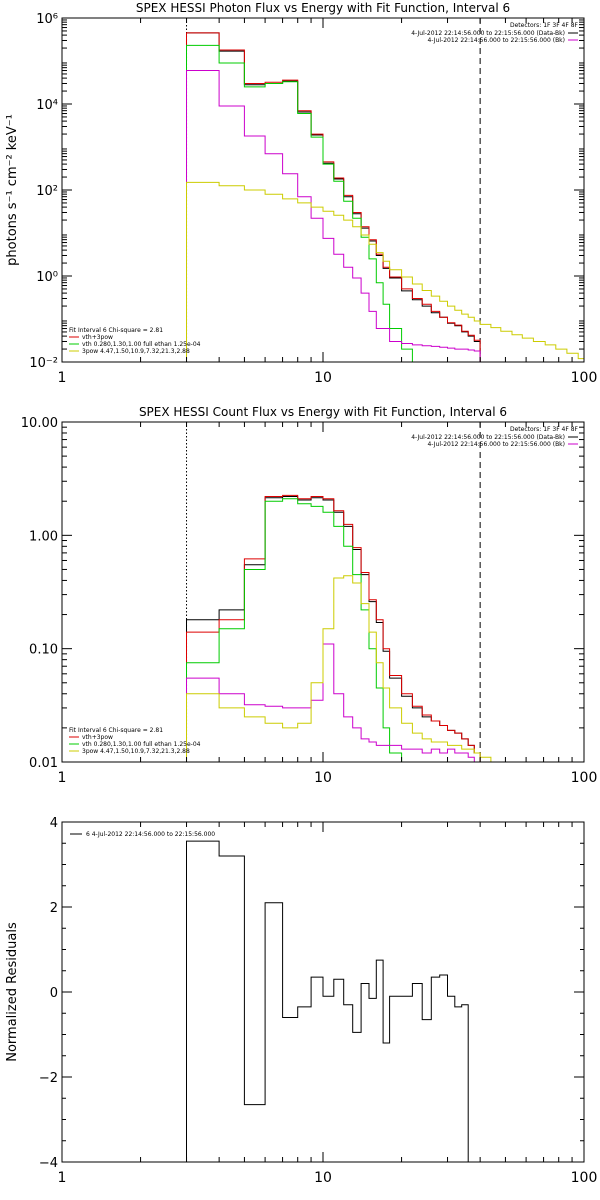  What do you see at coordinates (39, 423) in the screenshot?
I see `y-tick-label: 10.00` at bounding box center [39, 423].